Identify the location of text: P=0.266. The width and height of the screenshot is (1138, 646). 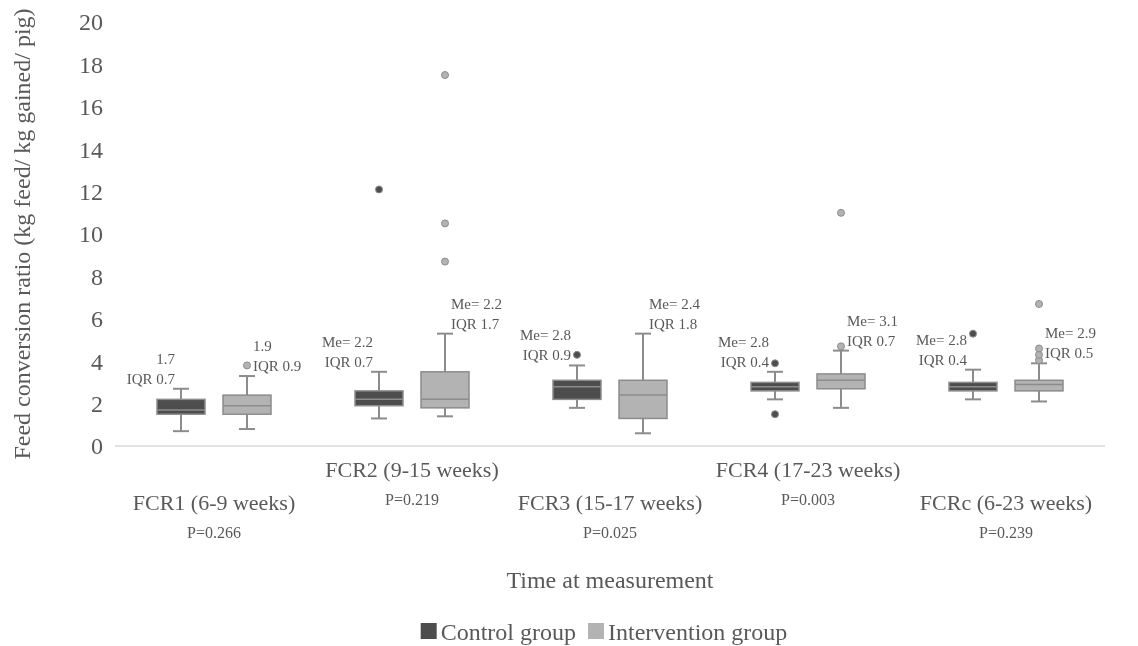
(214, 532).